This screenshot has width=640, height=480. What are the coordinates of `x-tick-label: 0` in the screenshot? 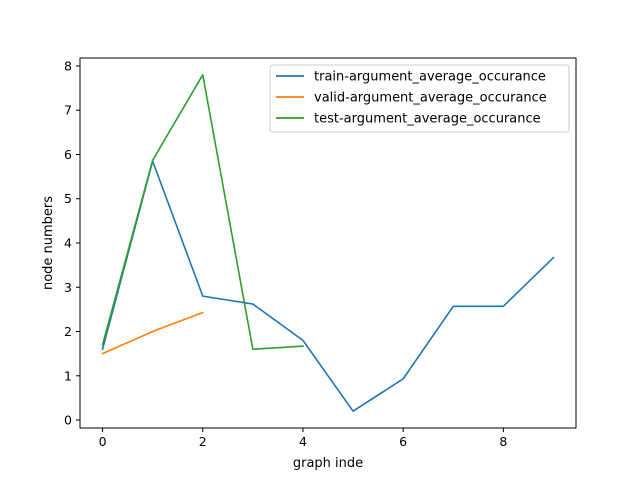 It's located at (103, 441).